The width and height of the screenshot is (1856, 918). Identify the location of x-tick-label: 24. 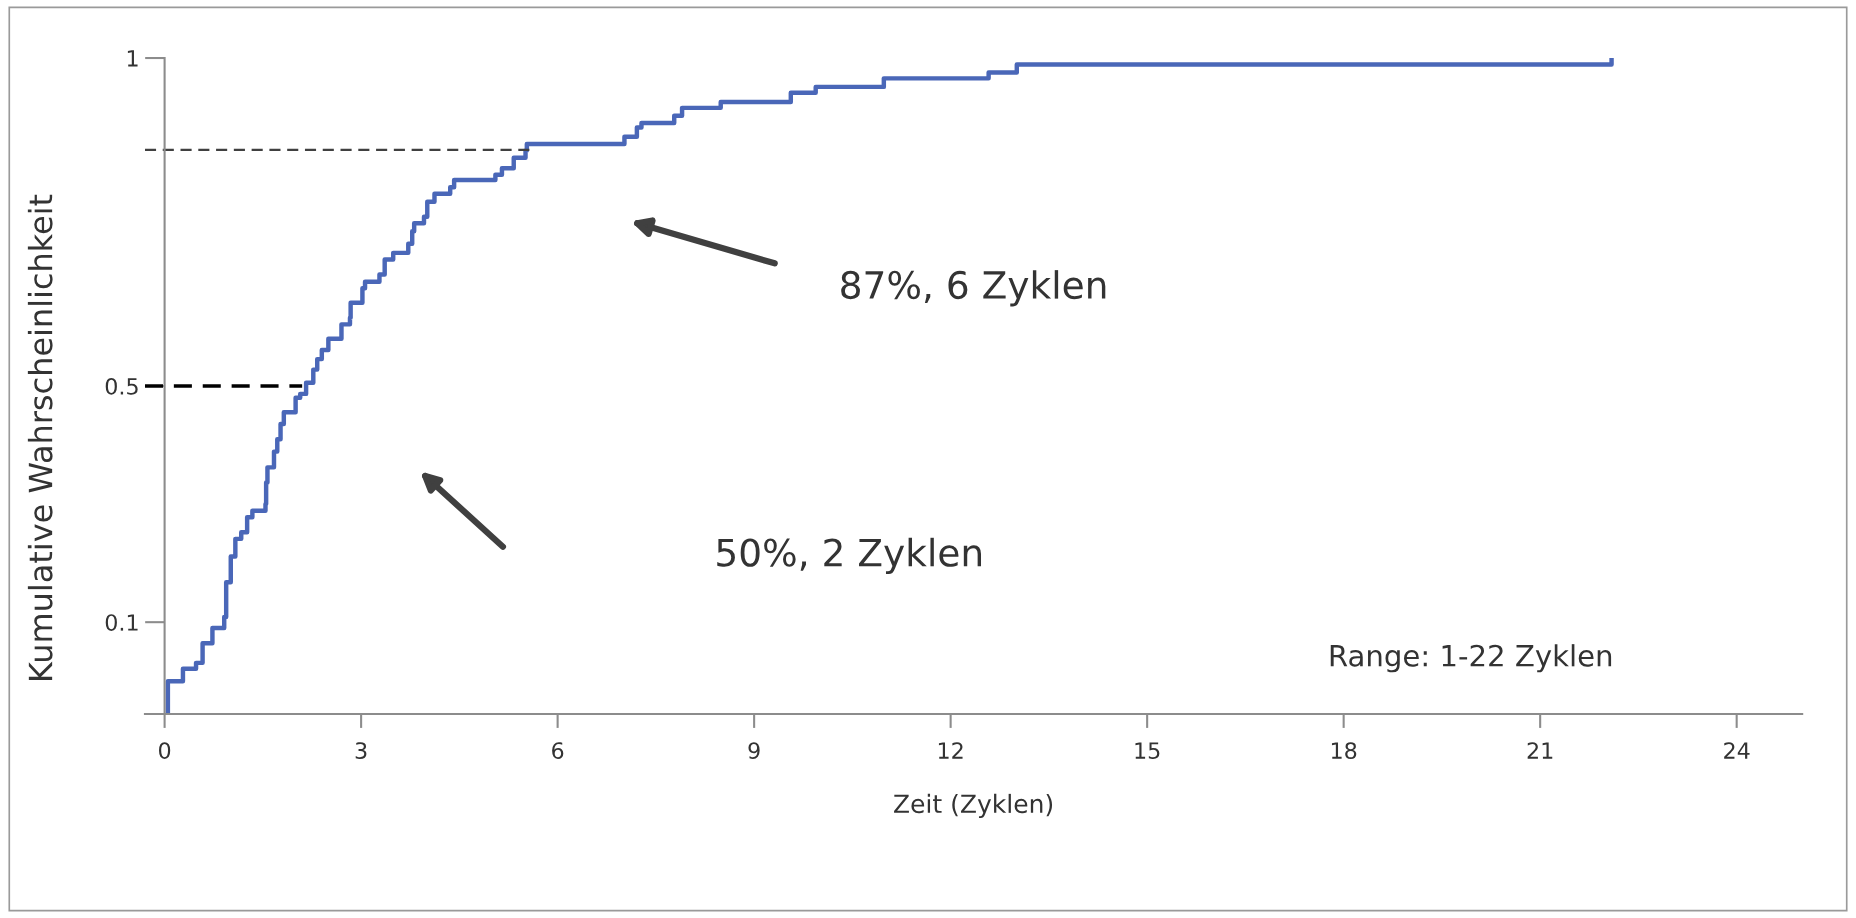
(1737, 750).